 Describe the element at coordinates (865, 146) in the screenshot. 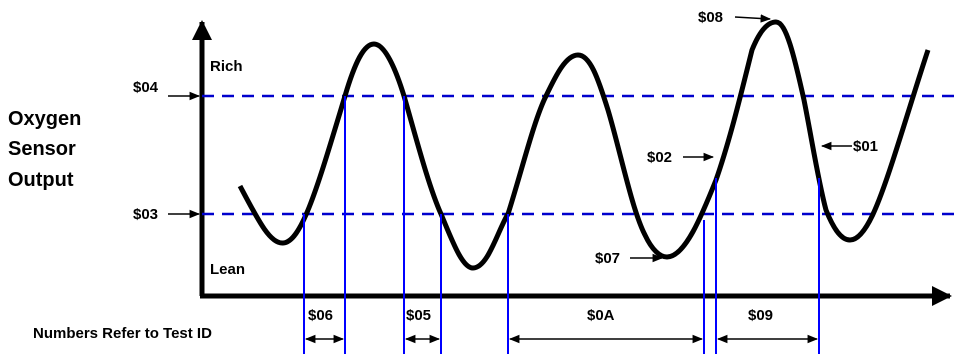

I see `point-label-01: $01` at that location.